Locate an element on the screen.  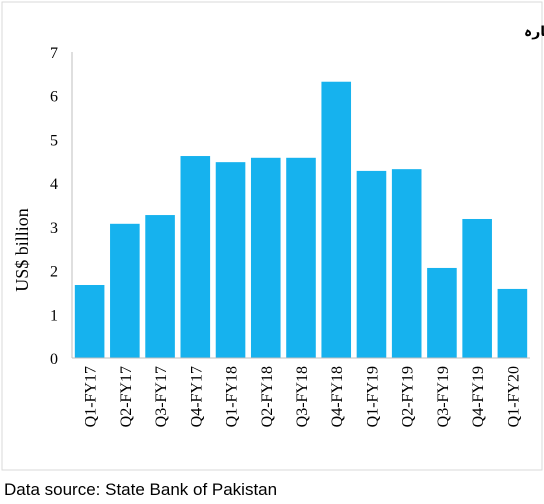
y-tick-label: 2 is located at coordinates (54, 272).